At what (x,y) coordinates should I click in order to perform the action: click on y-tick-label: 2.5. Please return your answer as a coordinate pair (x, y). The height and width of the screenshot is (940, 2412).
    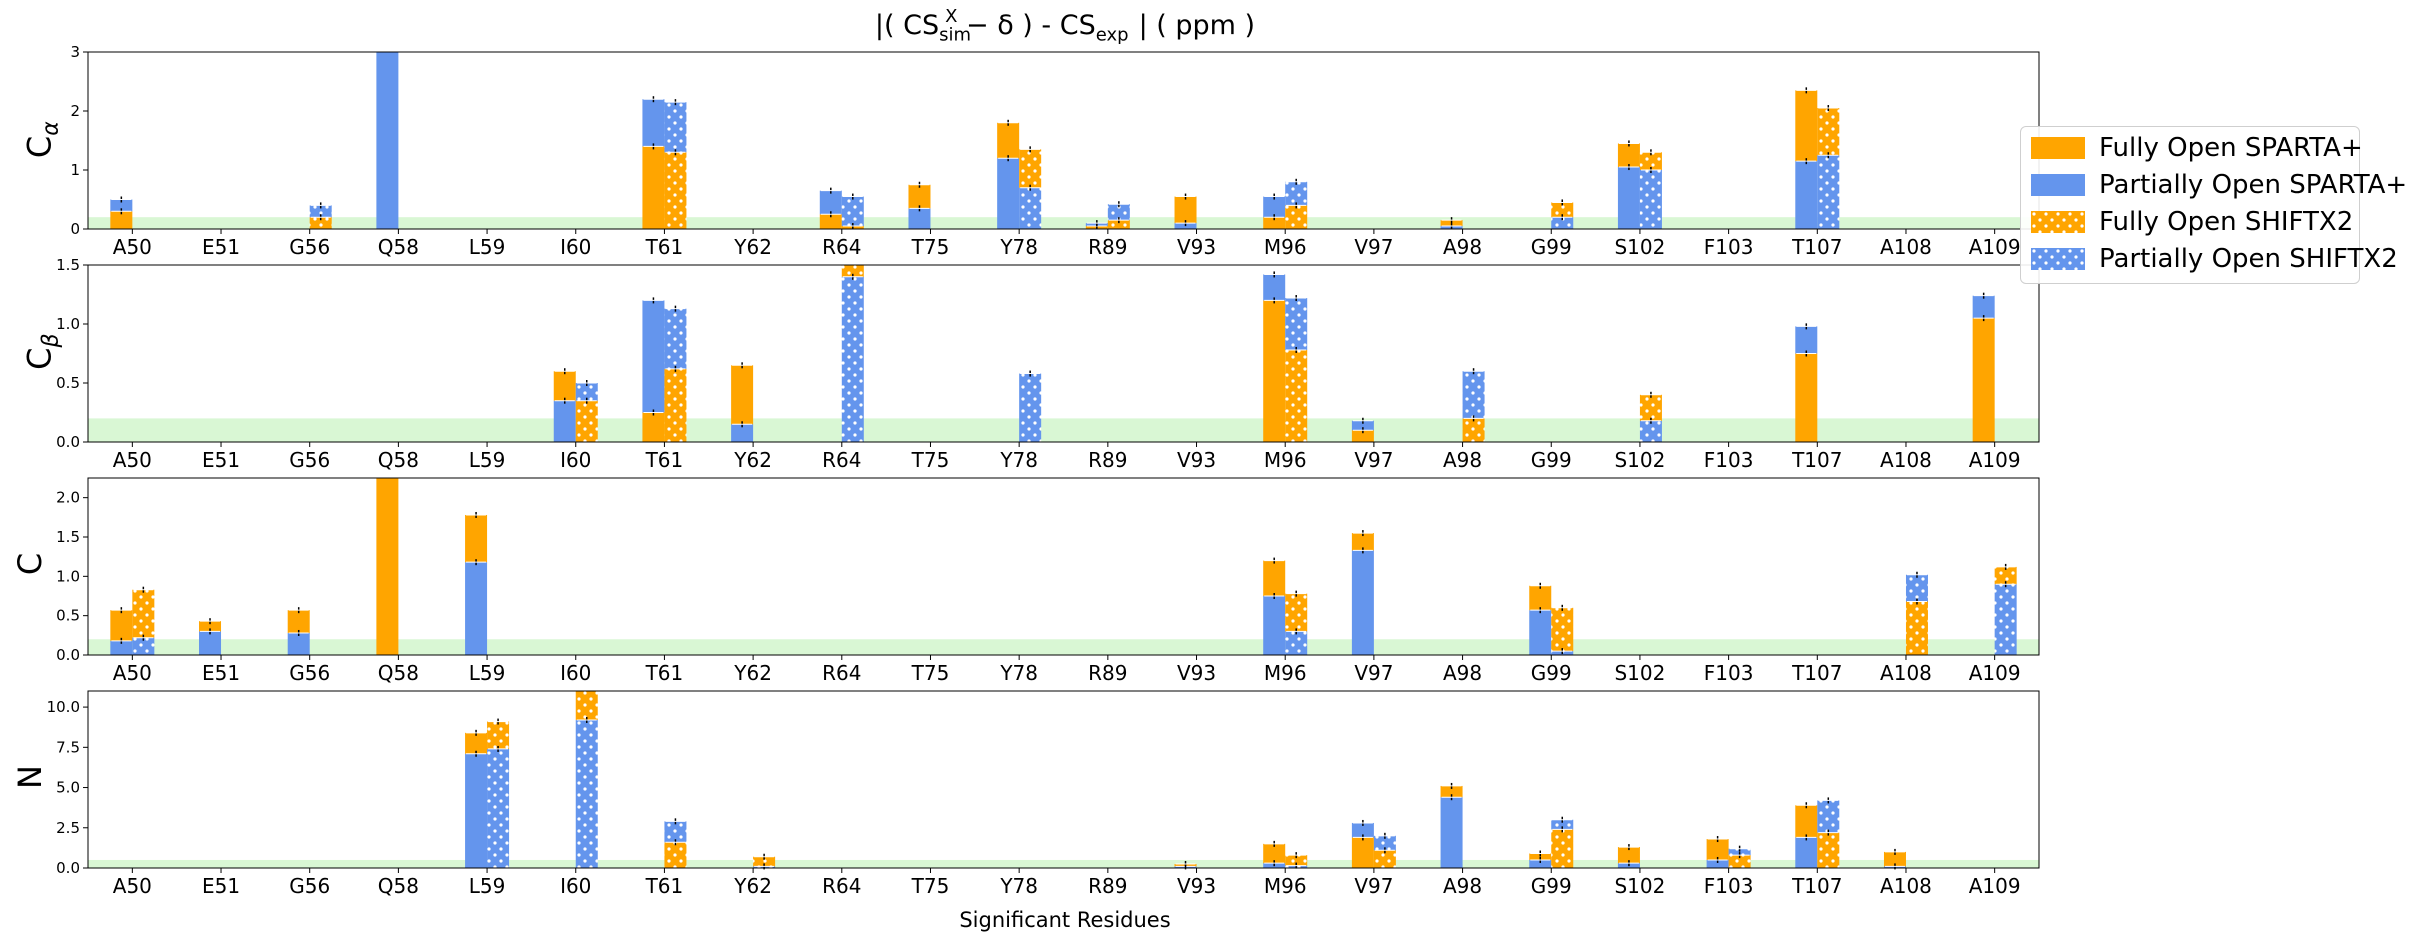
    Looking at the image, I should click on (68, 828).